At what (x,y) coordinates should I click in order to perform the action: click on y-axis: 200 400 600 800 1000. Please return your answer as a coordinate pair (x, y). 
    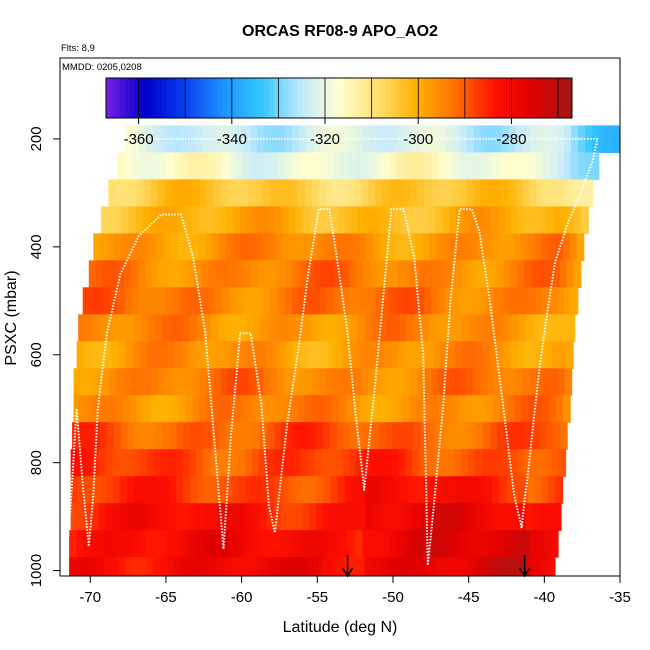
    Looking at the image, I should click on (44, 356).